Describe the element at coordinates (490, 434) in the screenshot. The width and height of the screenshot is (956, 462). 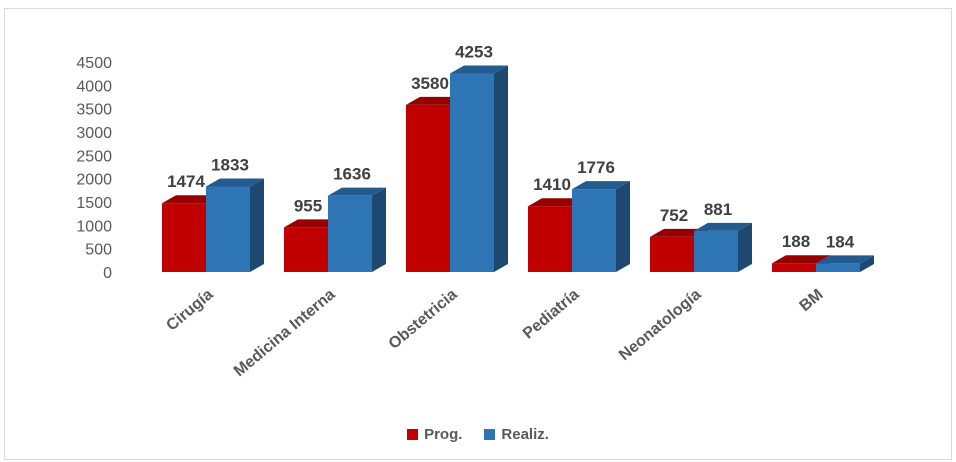
I see `legend-swatch-realiz` at that location.